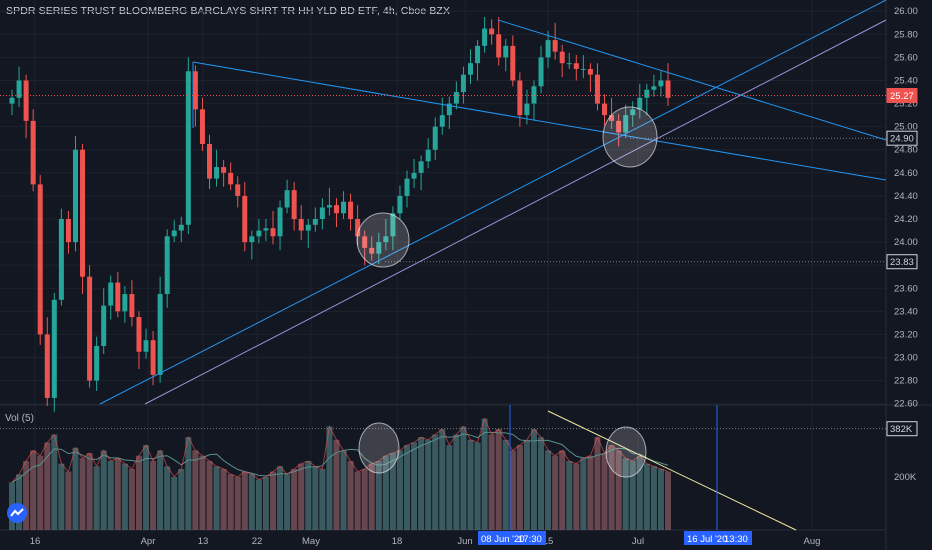  What do you see at coordinates (902, 138) in the screenshot?
I see `level-tag-bg` at bounding box center [902, 138].